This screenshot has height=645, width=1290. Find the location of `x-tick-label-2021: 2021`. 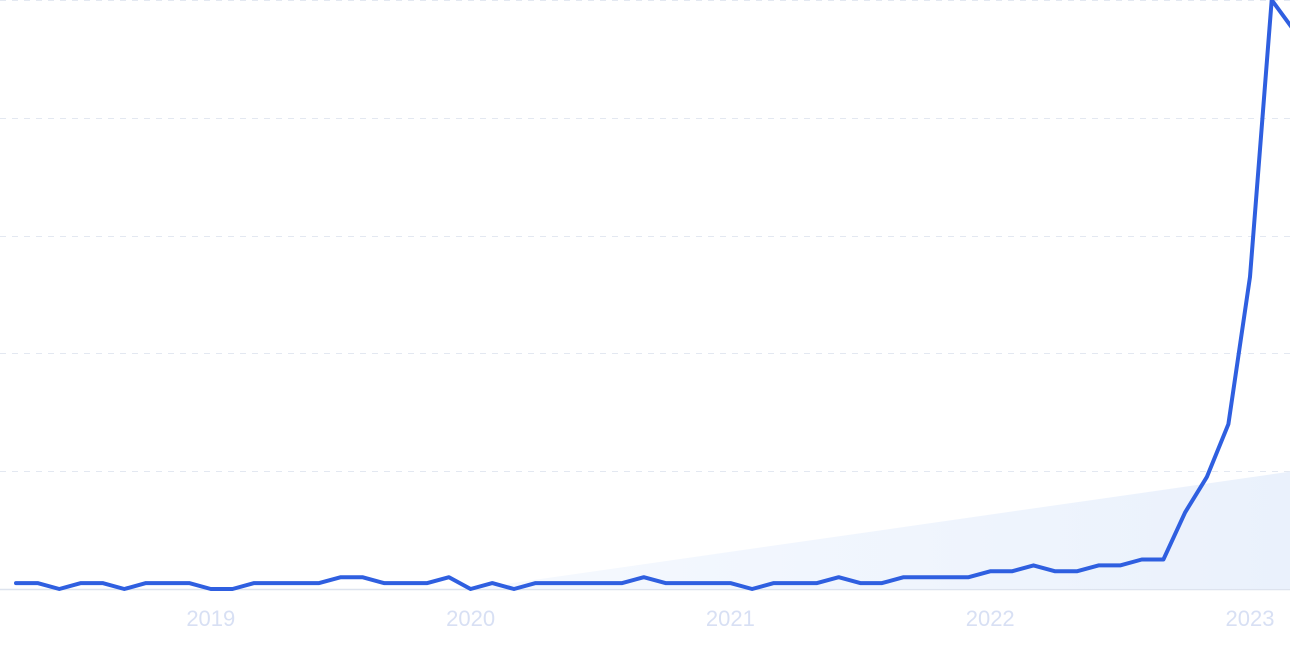

x-tick-label-2021: 2021 is located at coordinates (730, 618).